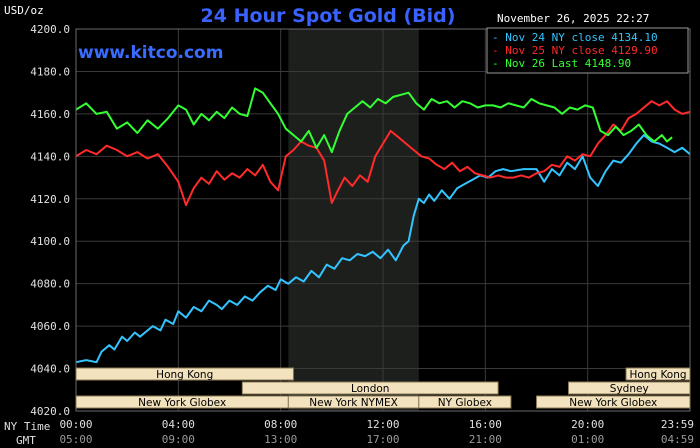  Describe the element at coordinates (50, 369) in the screenshot. I see `y-tick-label: 4040.0` at that location.